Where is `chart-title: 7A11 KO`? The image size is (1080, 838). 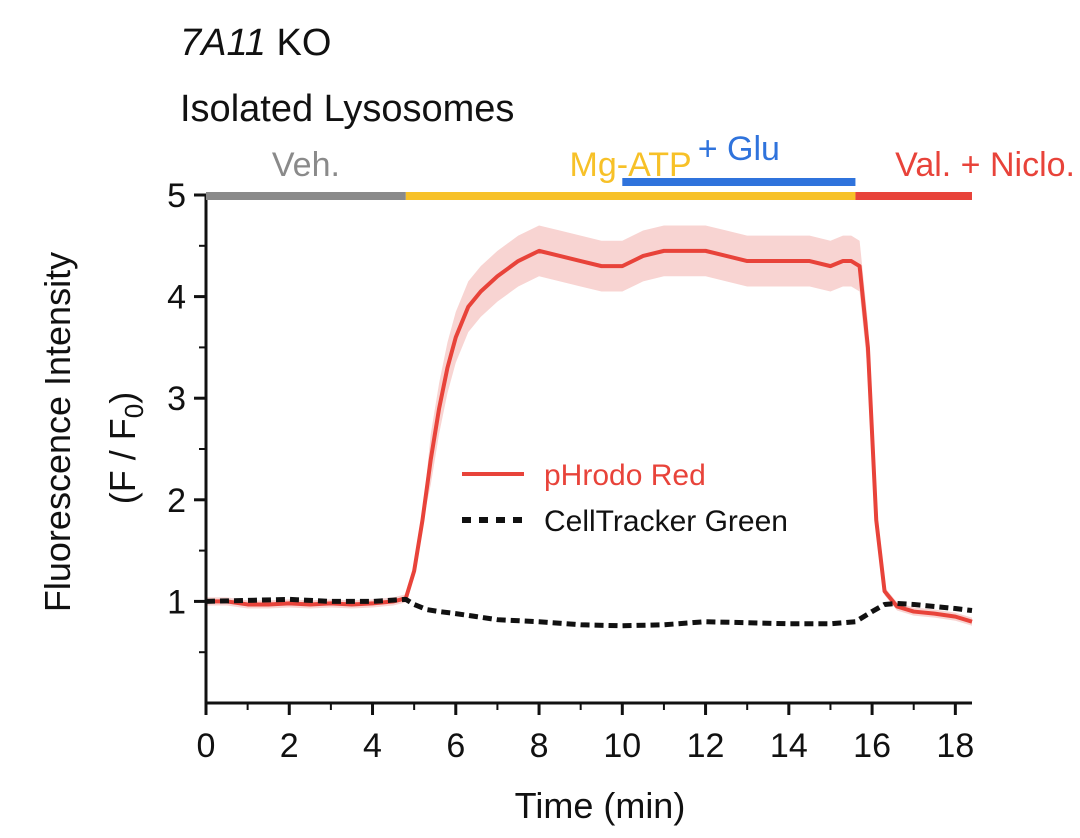
chart-title: 7A11 KO is located at coordinates (255, 43).